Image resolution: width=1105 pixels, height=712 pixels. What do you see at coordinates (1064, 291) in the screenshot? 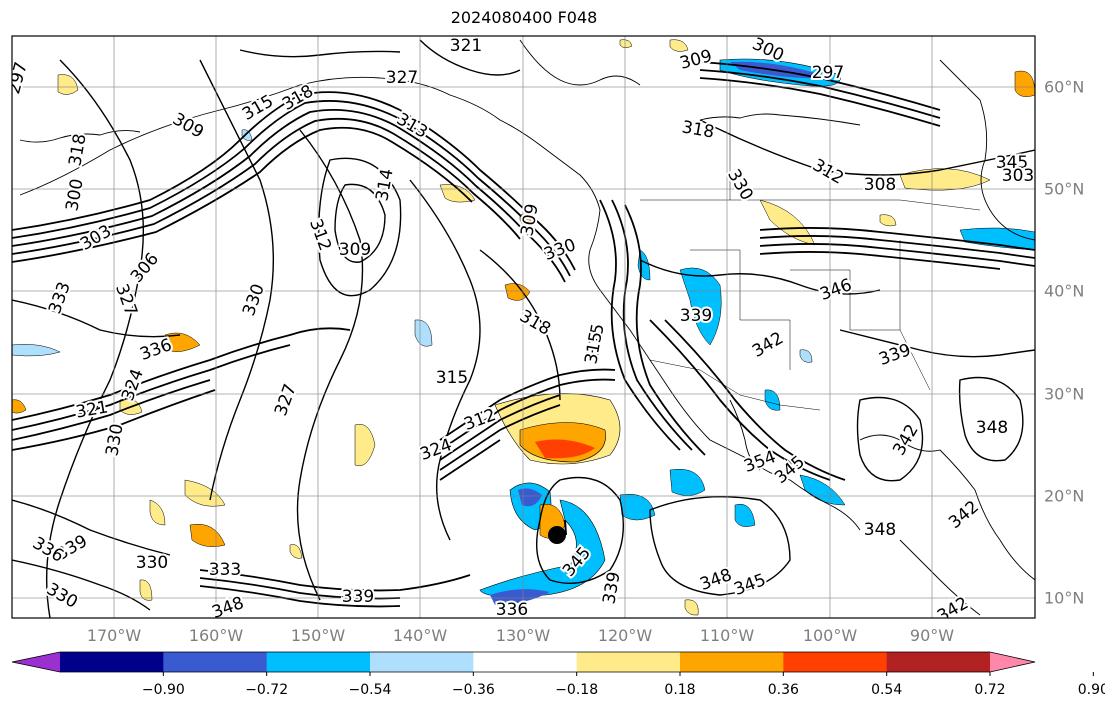
I see `latitude-label: 40°N` at bounding box center [1064, 291].